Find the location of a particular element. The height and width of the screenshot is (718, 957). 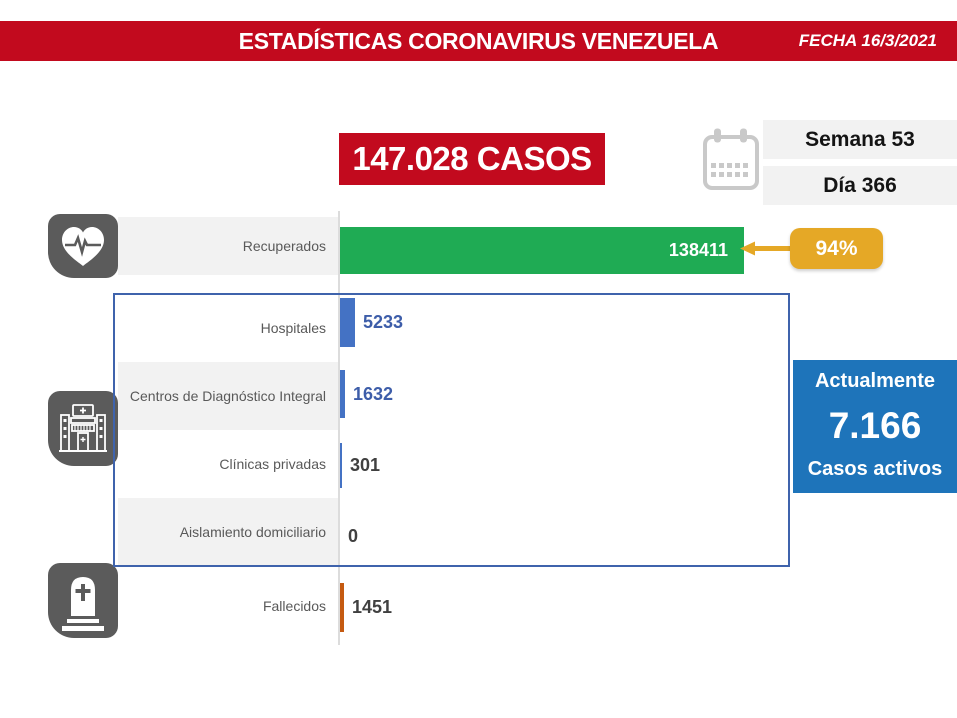

active-cases-caption: Casos activos is located at coordinates (875, 469).